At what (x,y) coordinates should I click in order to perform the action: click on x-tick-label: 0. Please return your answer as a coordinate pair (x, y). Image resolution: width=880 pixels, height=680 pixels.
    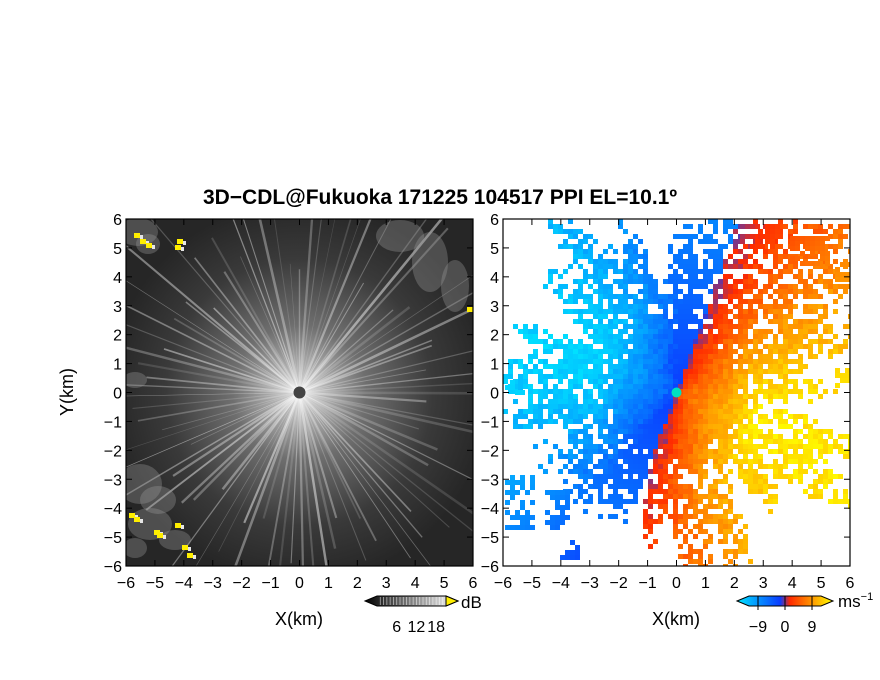
    Looking at the image, I should click on (676, 583).